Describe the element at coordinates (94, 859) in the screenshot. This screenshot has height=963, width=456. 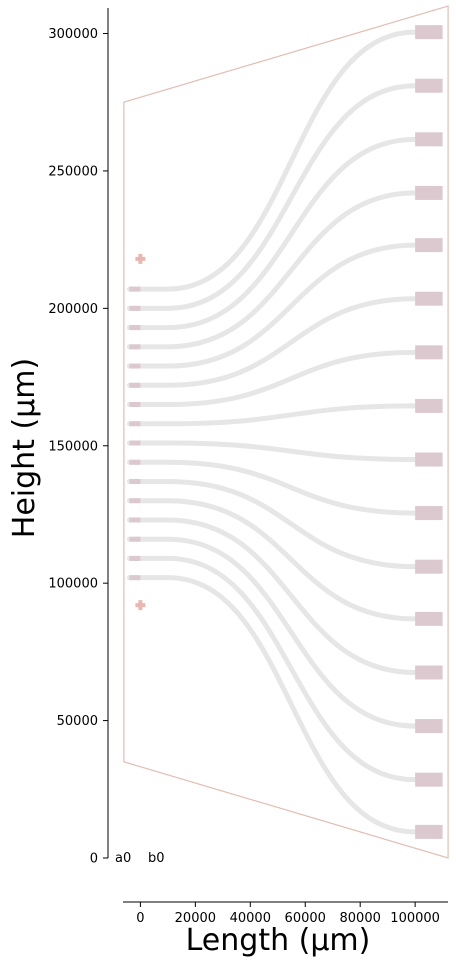
I see `y-tick-label-0: 0` at that location.